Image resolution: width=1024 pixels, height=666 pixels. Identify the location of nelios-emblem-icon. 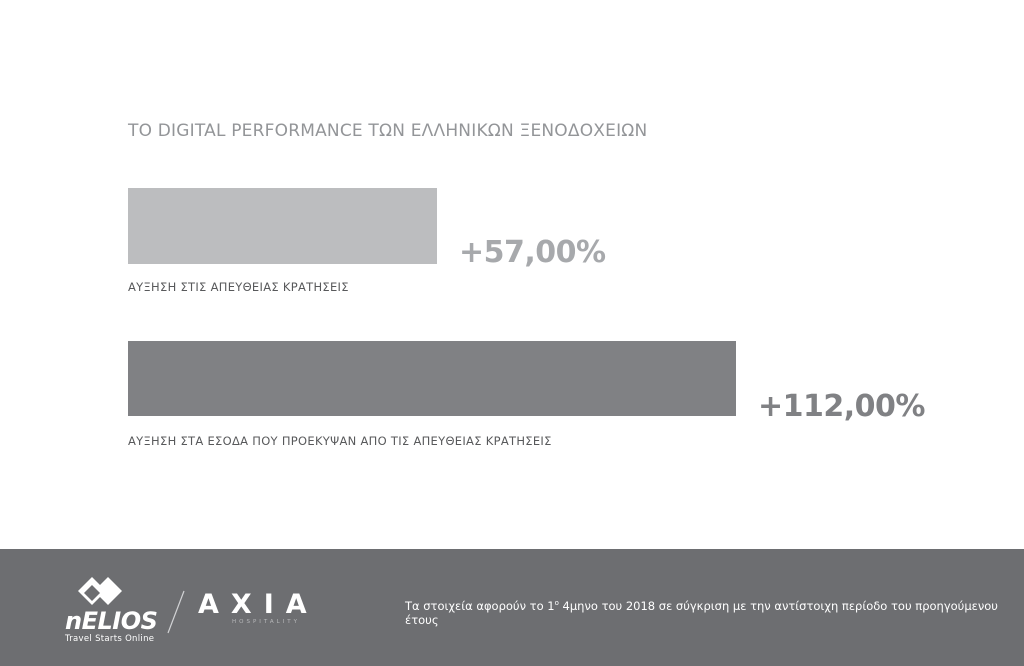
(100, 591).